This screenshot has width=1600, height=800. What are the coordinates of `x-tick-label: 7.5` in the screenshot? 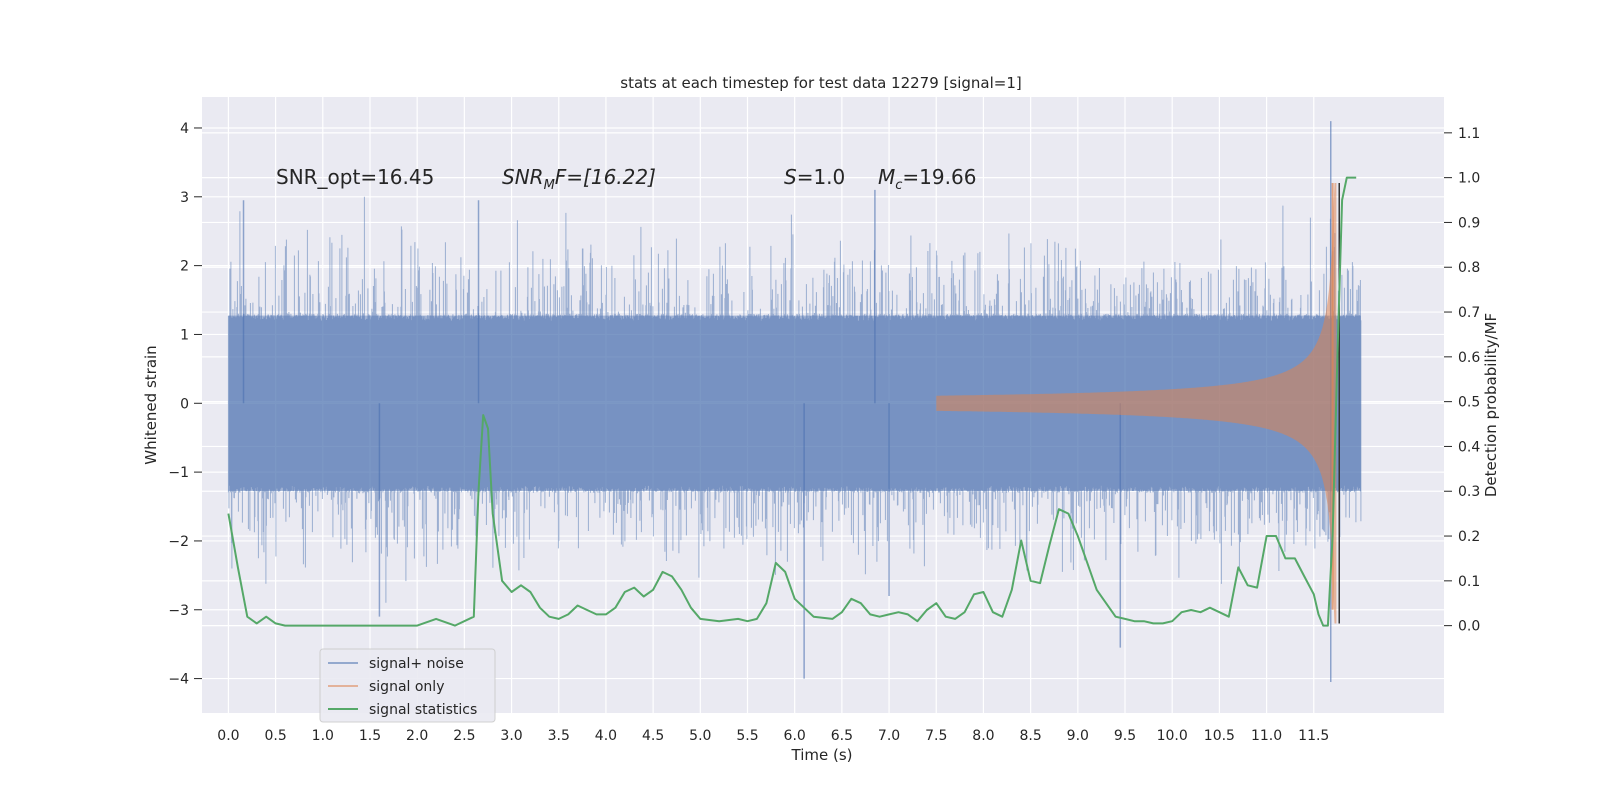 It's located at (936, 736).